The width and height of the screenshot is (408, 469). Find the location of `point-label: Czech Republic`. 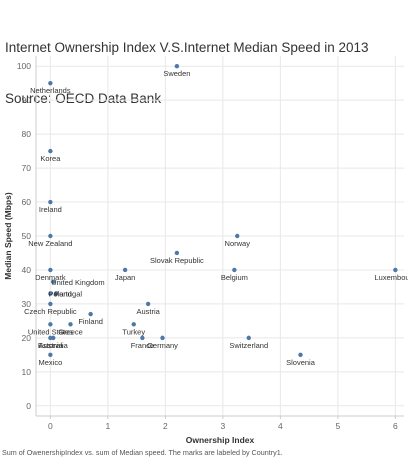

point-label: Czech Republic is located at coordinates (50, 311).